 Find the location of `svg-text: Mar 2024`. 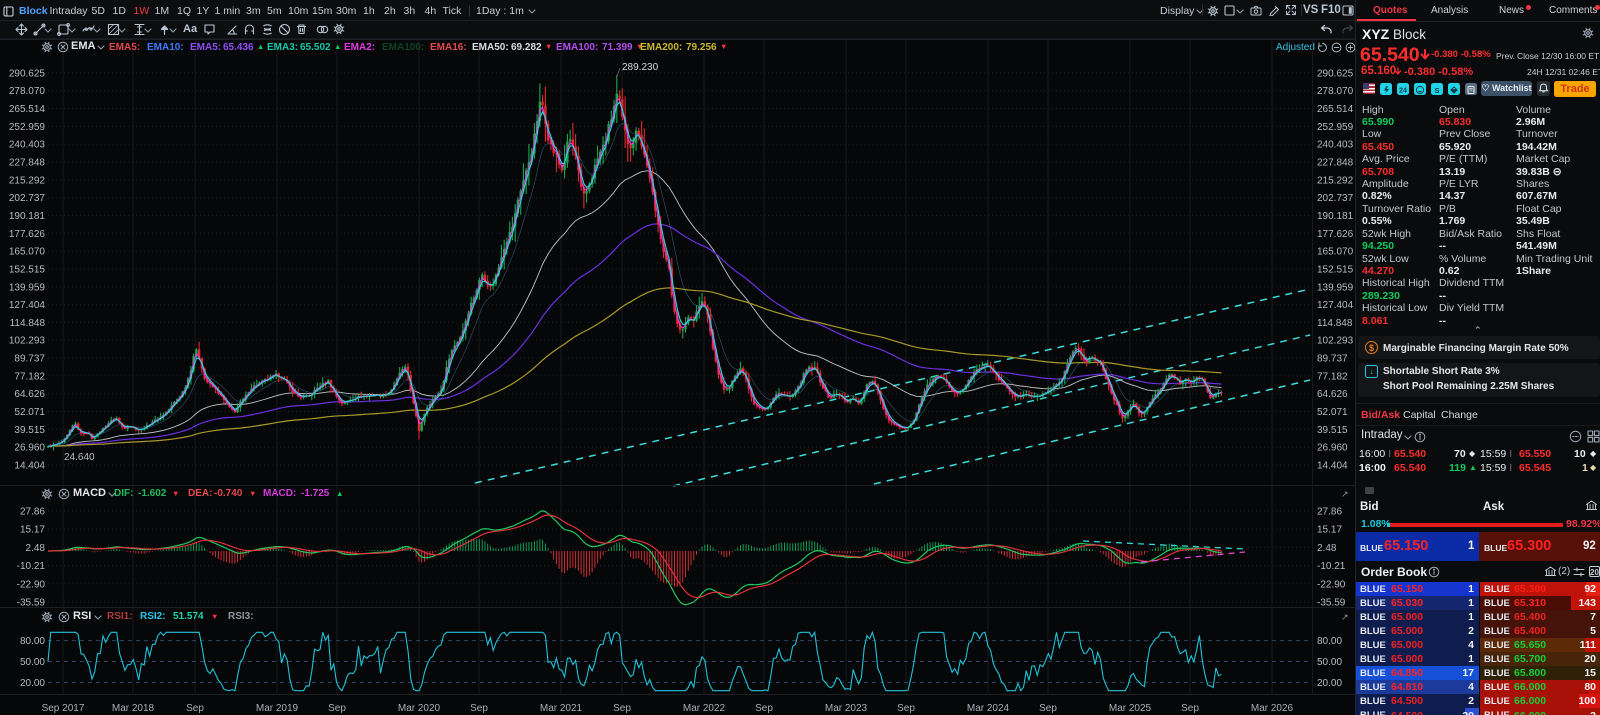

svg-text: Mar 2024 is located at coordinates (988, 708).